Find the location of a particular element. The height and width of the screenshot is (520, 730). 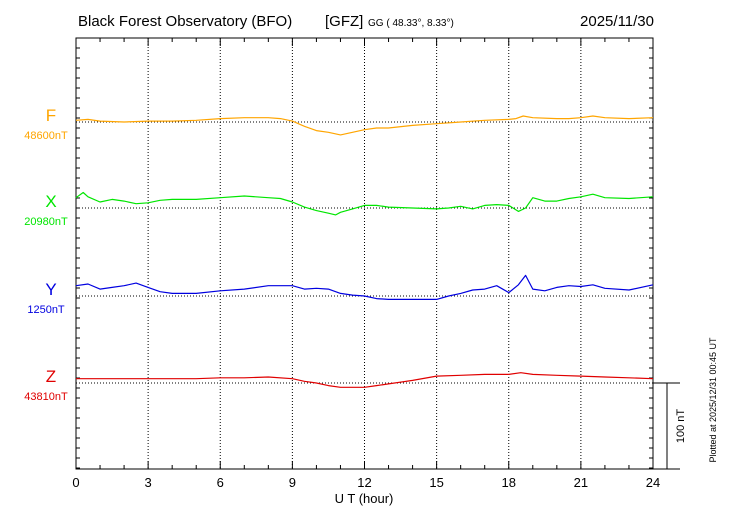

series-line-y is located at coordinates (364, 287).